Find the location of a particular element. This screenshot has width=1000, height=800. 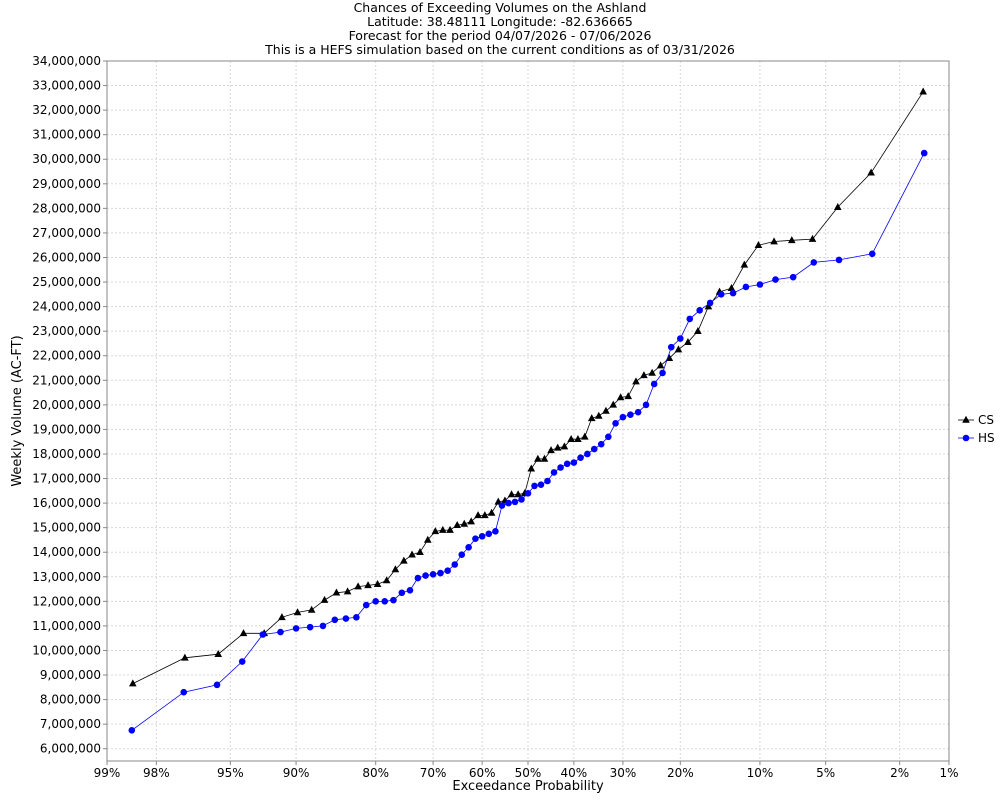

x-tick-label: 1% is located at coordinates (948, 773).